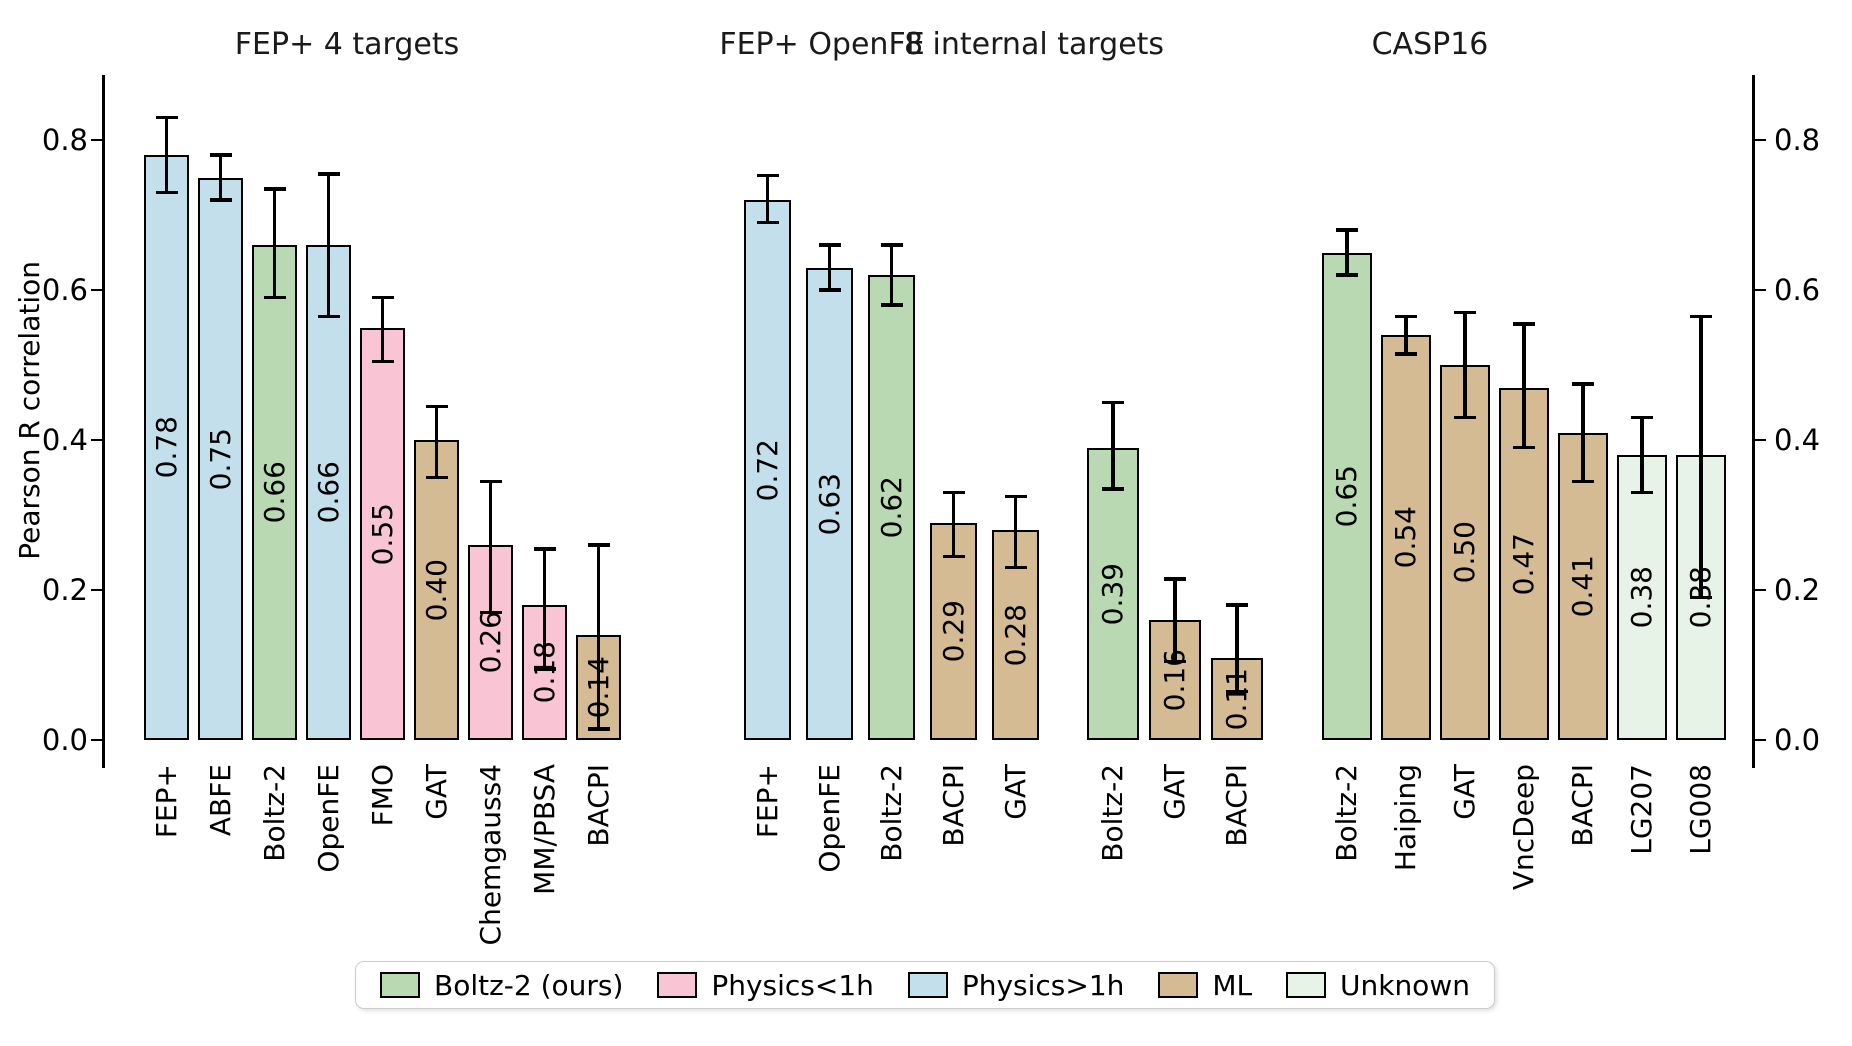  Describe the element at coordinates (1523, 827) in the screenshot. I see `x-tick-label: VncDeep` at that location.